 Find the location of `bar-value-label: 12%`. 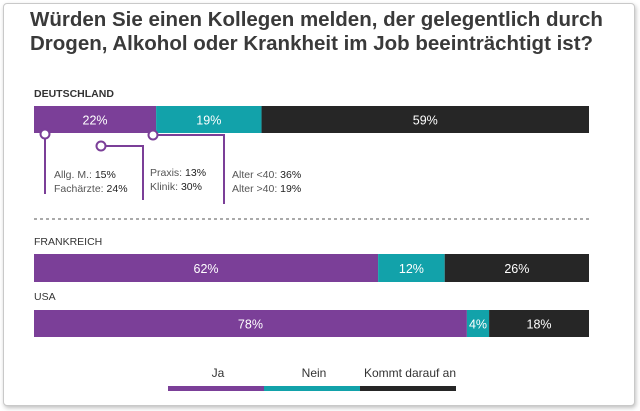

bar-value-label: 12% is located at coordinates (411, 269).